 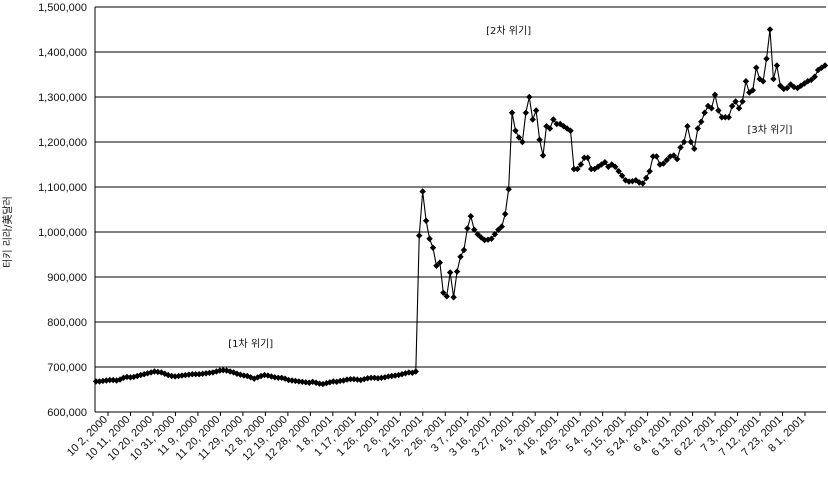 What do you see at coordinates (7, 232) in the screenshot?
I see `y-axis-title: 터키 리라/美달러` at bounding box center [7, 232].